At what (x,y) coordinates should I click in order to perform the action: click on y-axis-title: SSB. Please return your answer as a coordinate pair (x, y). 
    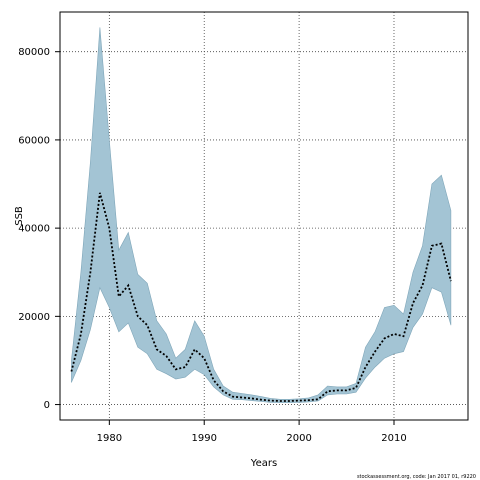
    Looking at the image, I should click on (19, 216).